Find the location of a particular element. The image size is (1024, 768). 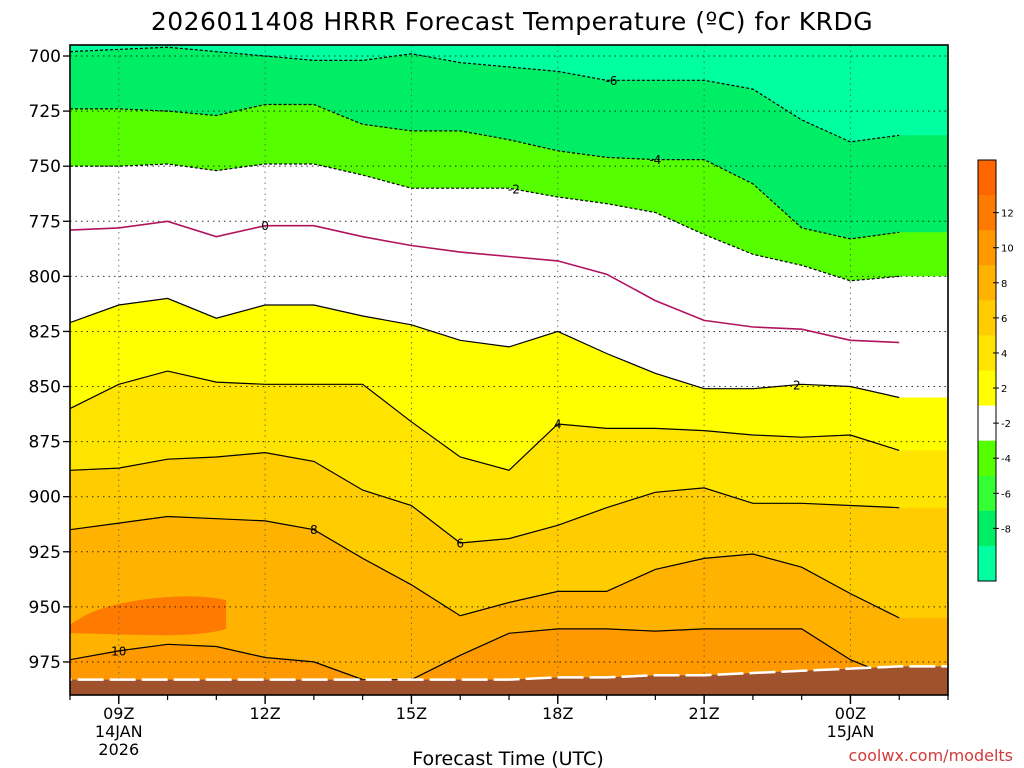

credit-text: coolwx.com/modelts is located at coordinates (931, 755).